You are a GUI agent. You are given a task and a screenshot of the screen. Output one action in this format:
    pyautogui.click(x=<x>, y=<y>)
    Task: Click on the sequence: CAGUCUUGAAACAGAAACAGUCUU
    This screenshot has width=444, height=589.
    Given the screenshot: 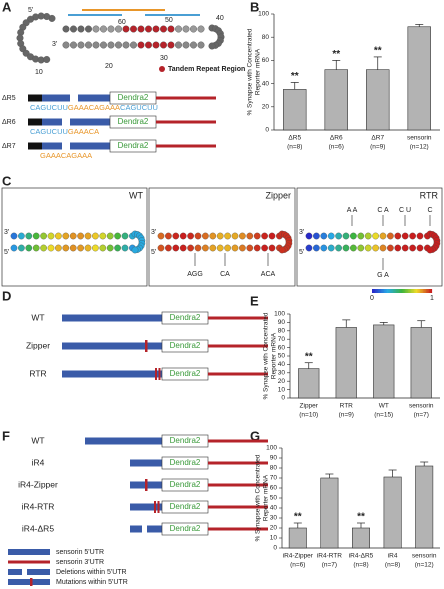 What is the action you would take?
    pyautogui.click(x=94, y=107)
    